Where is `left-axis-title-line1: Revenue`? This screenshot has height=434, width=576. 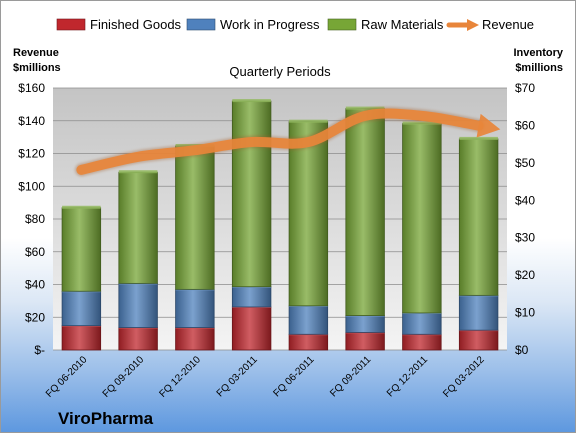
left-axis-title-line1: Revenue is located at coordinates (36, 53).